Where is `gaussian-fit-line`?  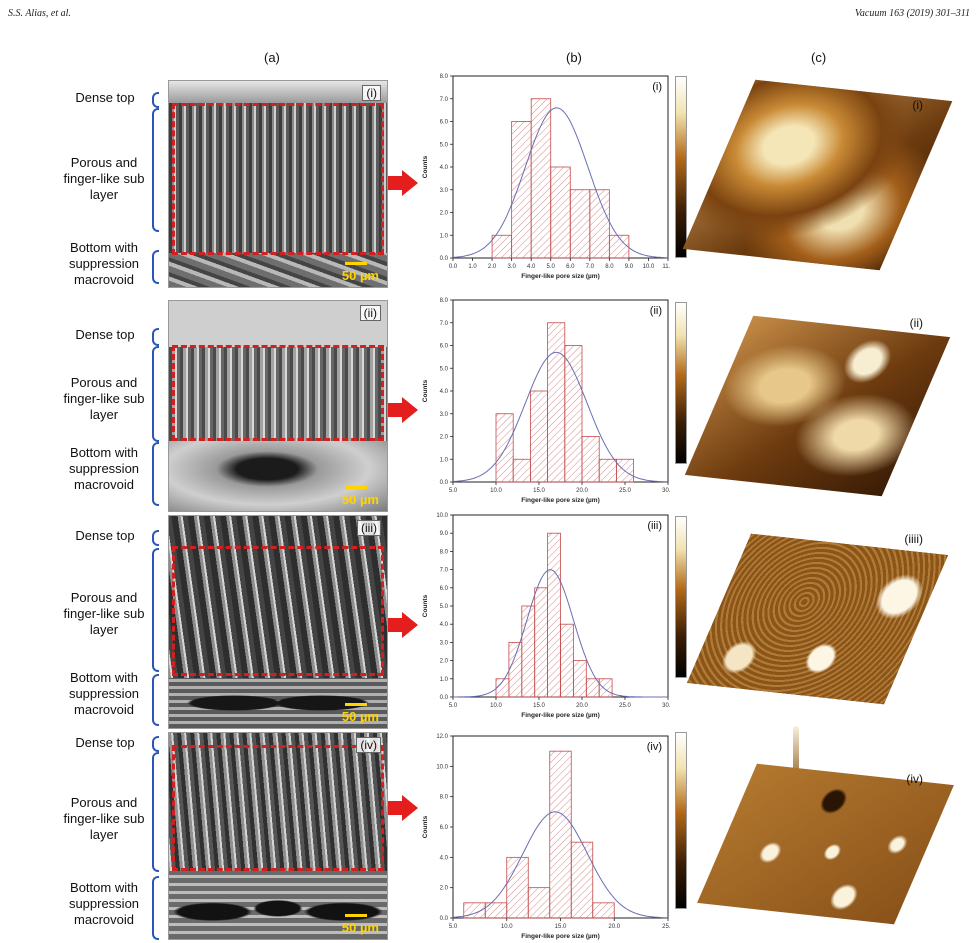
gaussian-fit-line is located at coordinates (560, 865).